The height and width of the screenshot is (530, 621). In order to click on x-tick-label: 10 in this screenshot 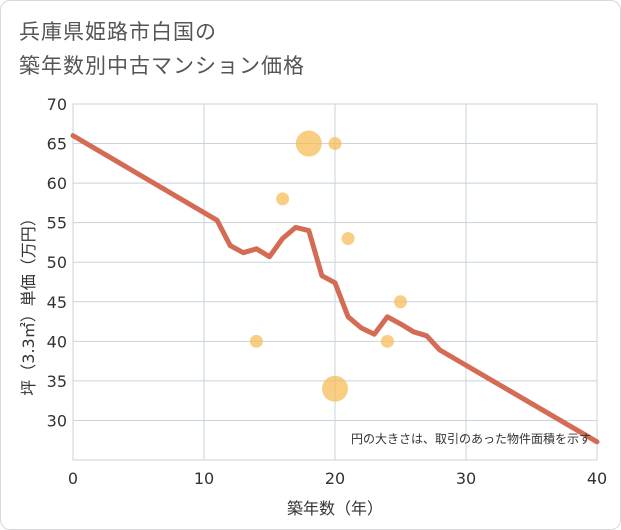, I will do `click(204, 478)`.